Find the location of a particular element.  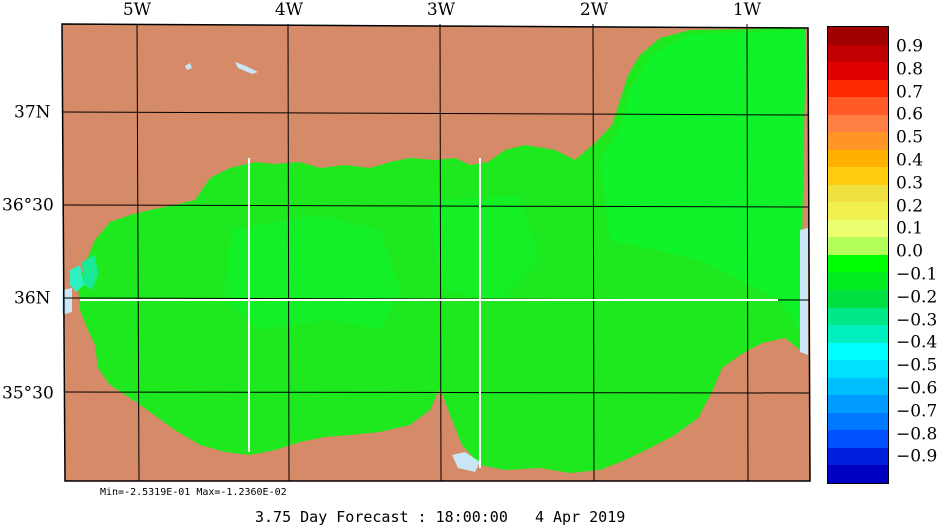

color-legend-label: 0.2 is located at coordinates (910, 206).